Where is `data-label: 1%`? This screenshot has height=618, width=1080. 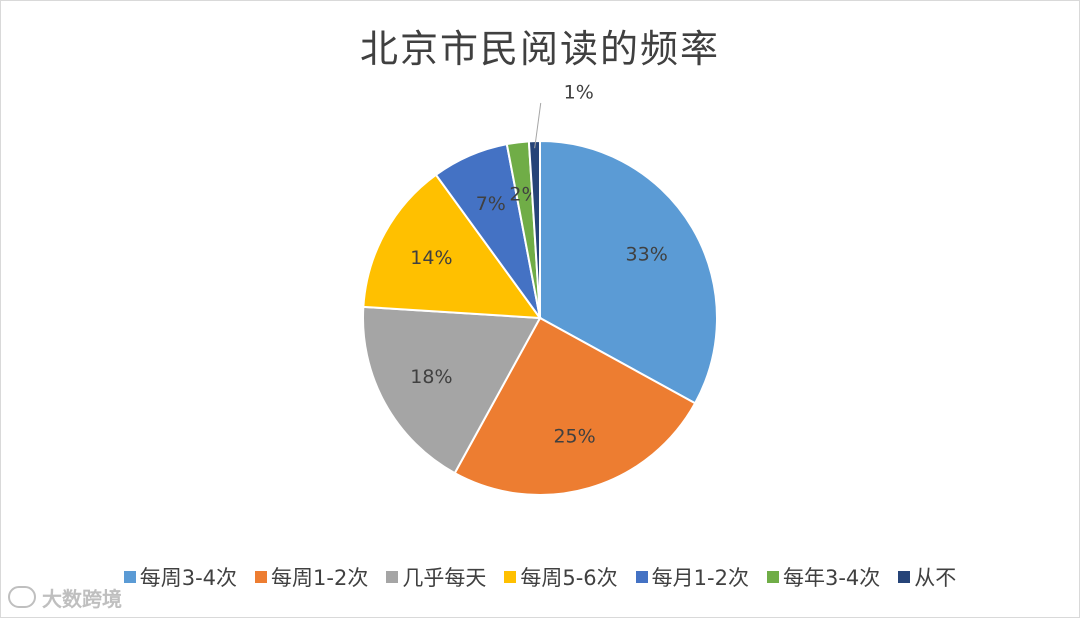 data-label: 1% is located at coordinates (579, 93).